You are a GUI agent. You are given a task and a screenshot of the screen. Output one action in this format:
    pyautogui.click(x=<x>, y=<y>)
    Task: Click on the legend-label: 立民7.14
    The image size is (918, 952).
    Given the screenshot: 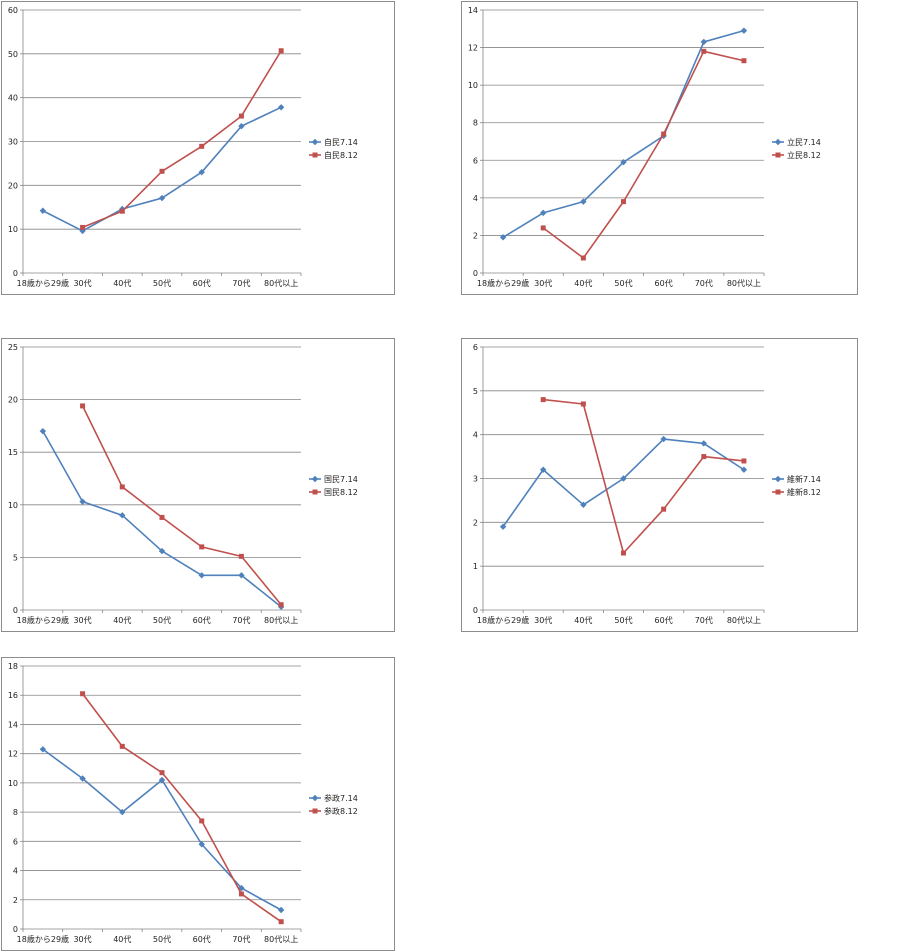 What is the action you would take?
    pyautogui.click(x=804, y=142)
    